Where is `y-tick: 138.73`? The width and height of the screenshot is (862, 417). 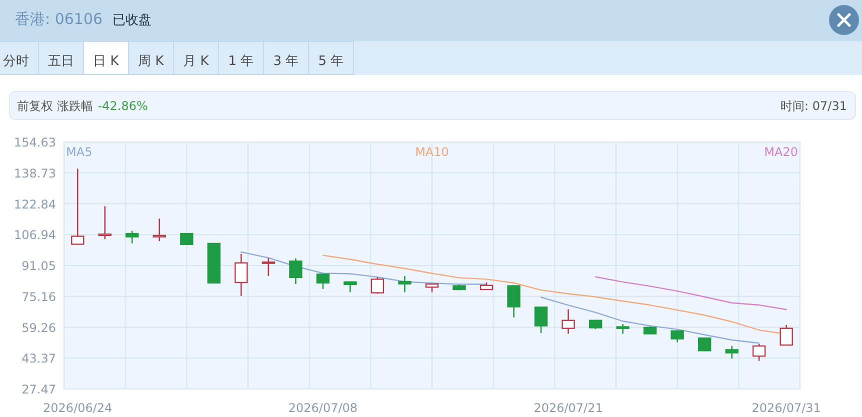 y-tick: 138.73 is located at coordinates (35, 173).